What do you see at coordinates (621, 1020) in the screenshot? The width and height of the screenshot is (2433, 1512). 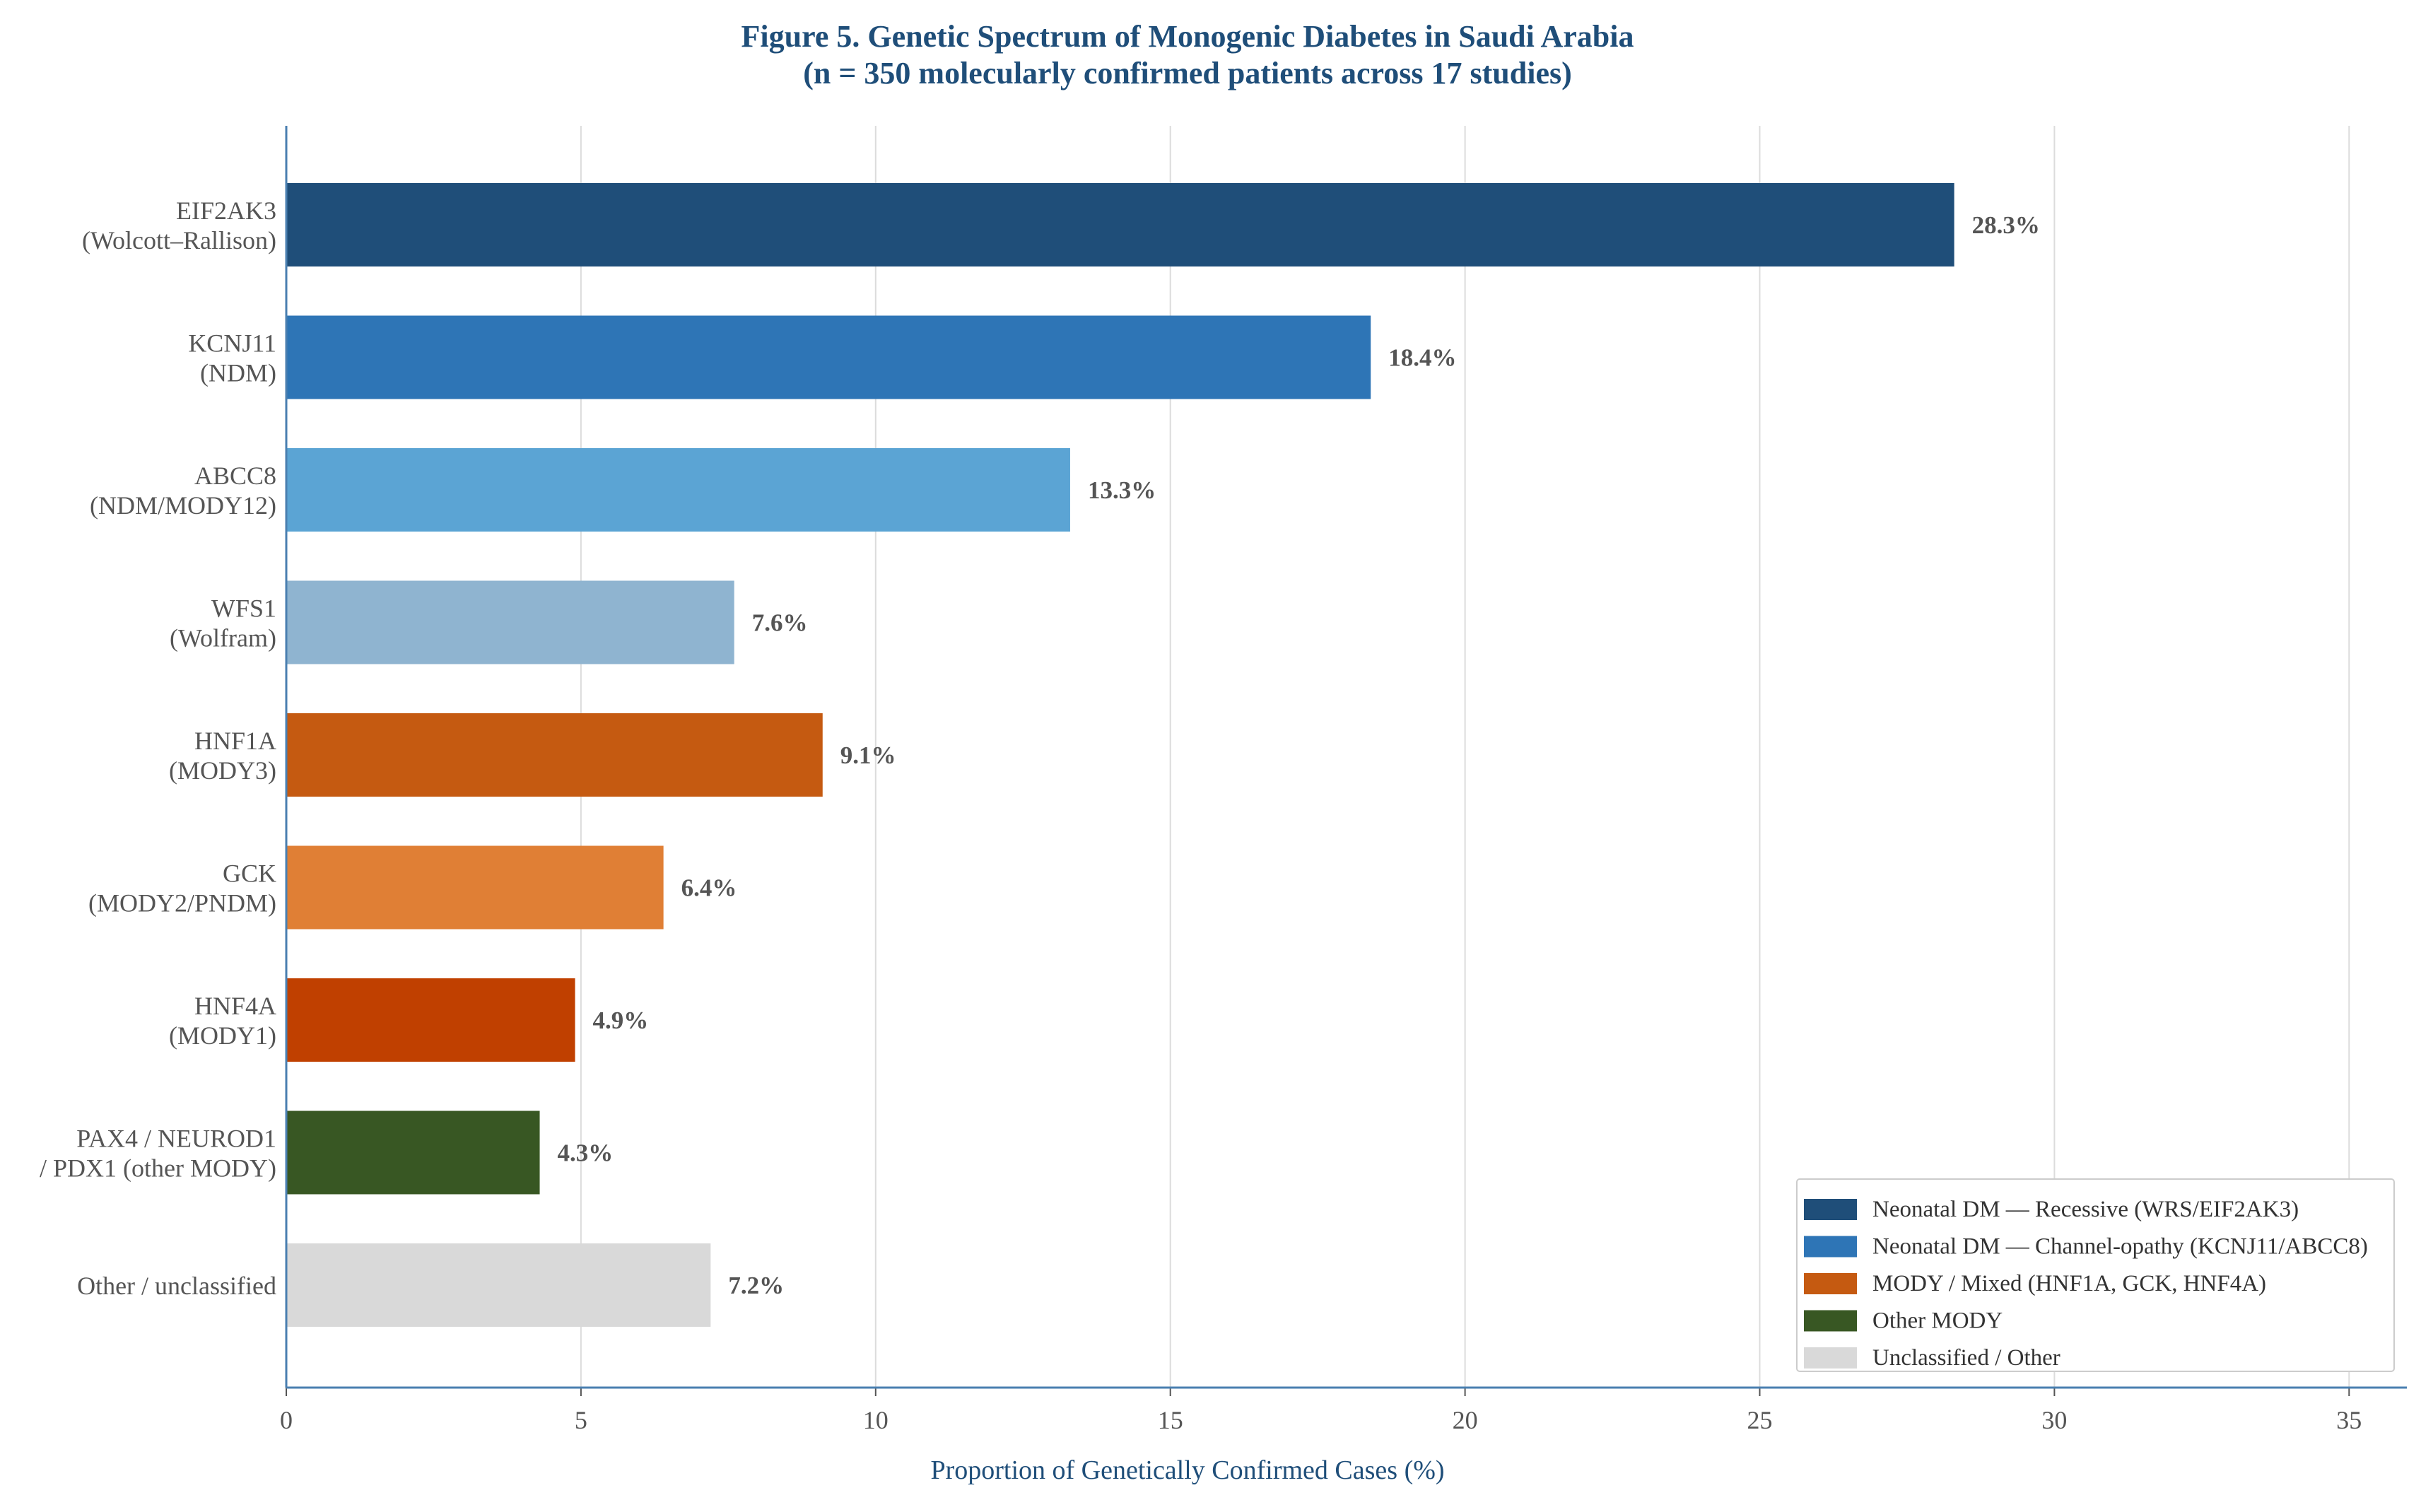 I see `value-label: 4.9%` at bounding box center [621, 1020].